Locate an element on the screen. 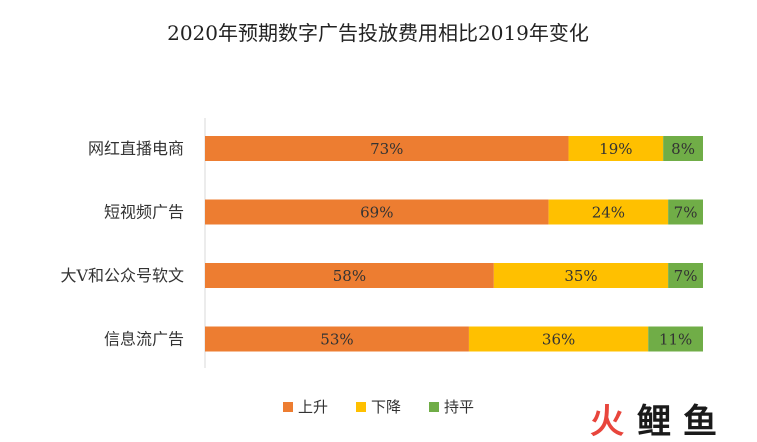  category-label: 大V和公众号软文 is located at coordinates (122, 275).